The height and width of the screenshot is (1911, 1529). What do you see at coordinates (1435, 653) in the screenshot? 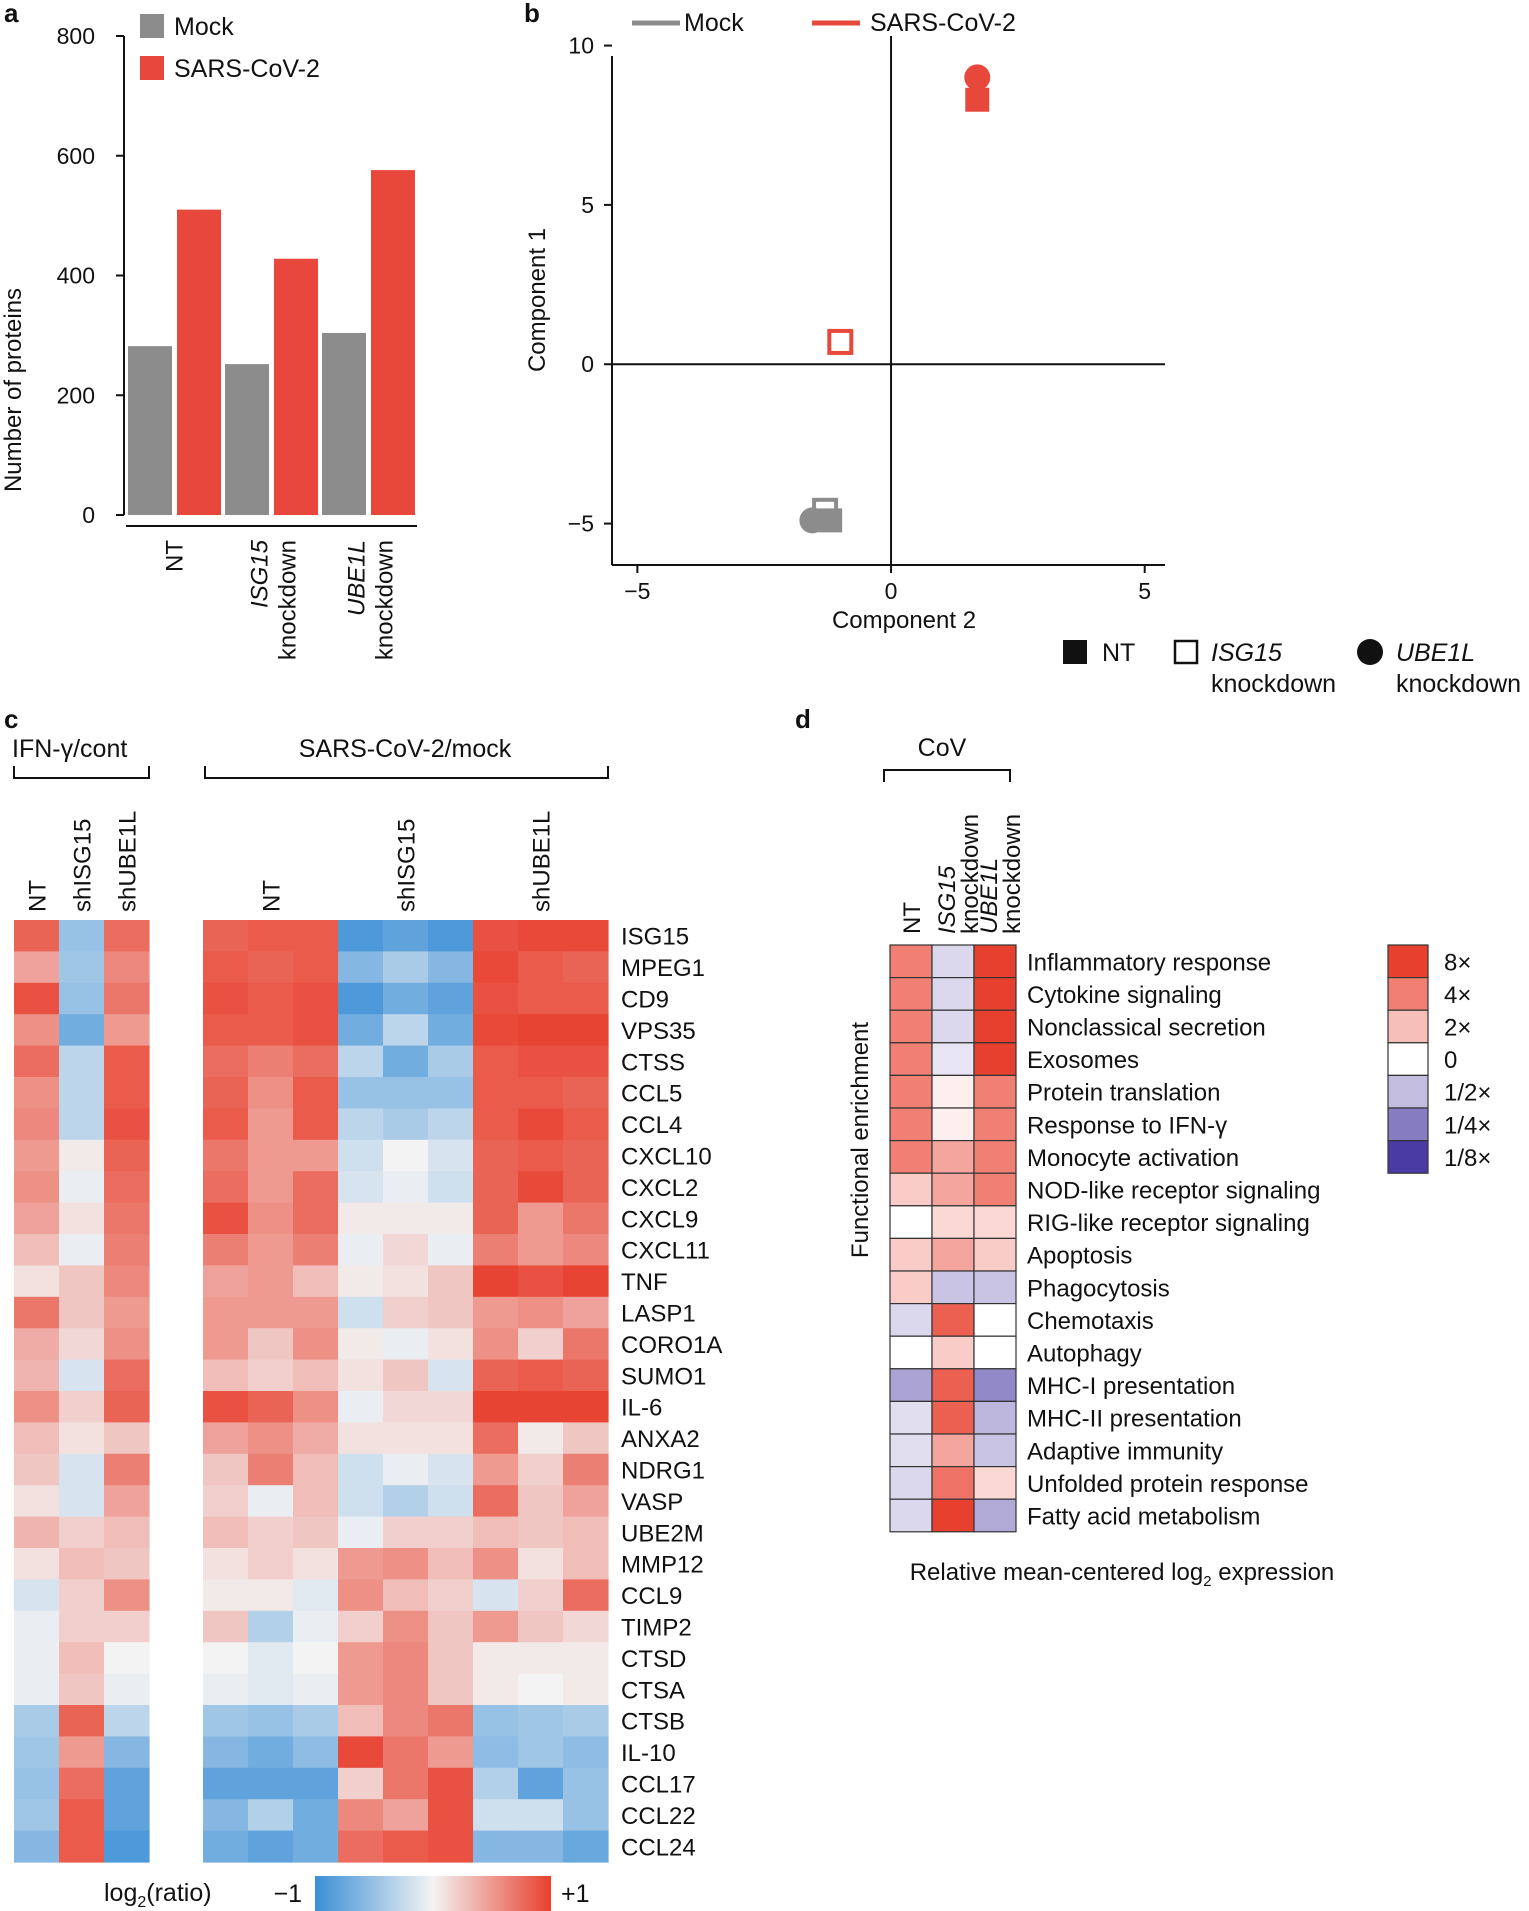
I see `shape-legend-ube1l: UBE1L` at bounding box center [1435, 653].